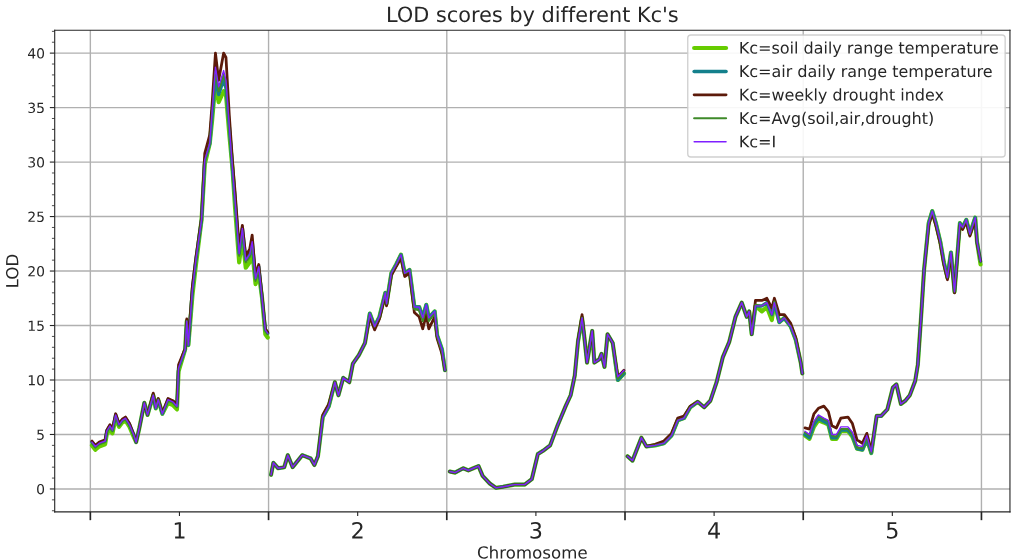  What do you see at coordinates (357, 530) in the screenshot?
I see `x-tick-label: 2` at bounding box center [357, 530].